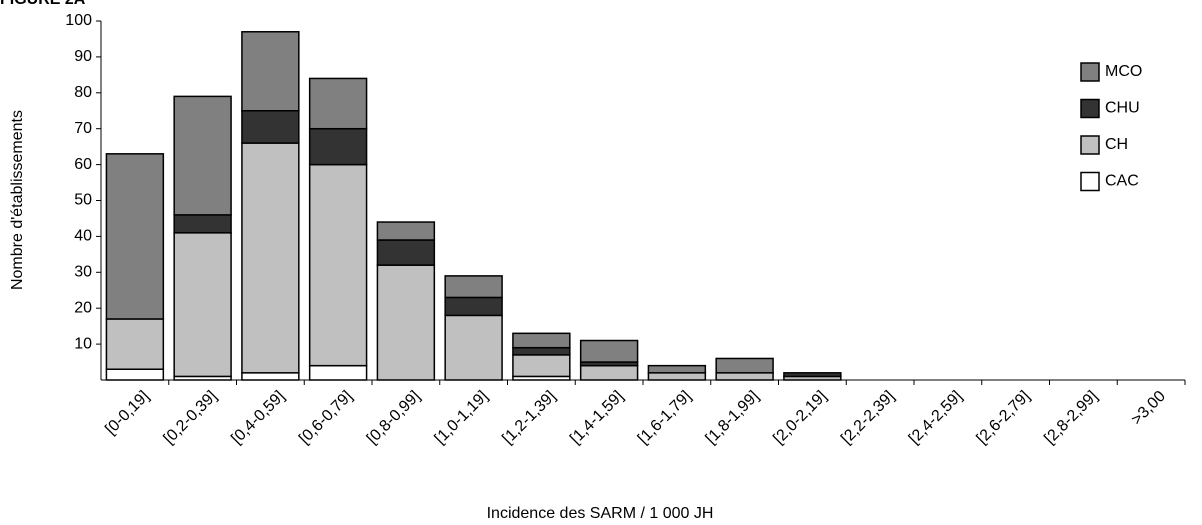  What do you see at coordinates (78, 20) in the screenshot?
I see `y-tick-label: 100` at bounding box center [78, 20].